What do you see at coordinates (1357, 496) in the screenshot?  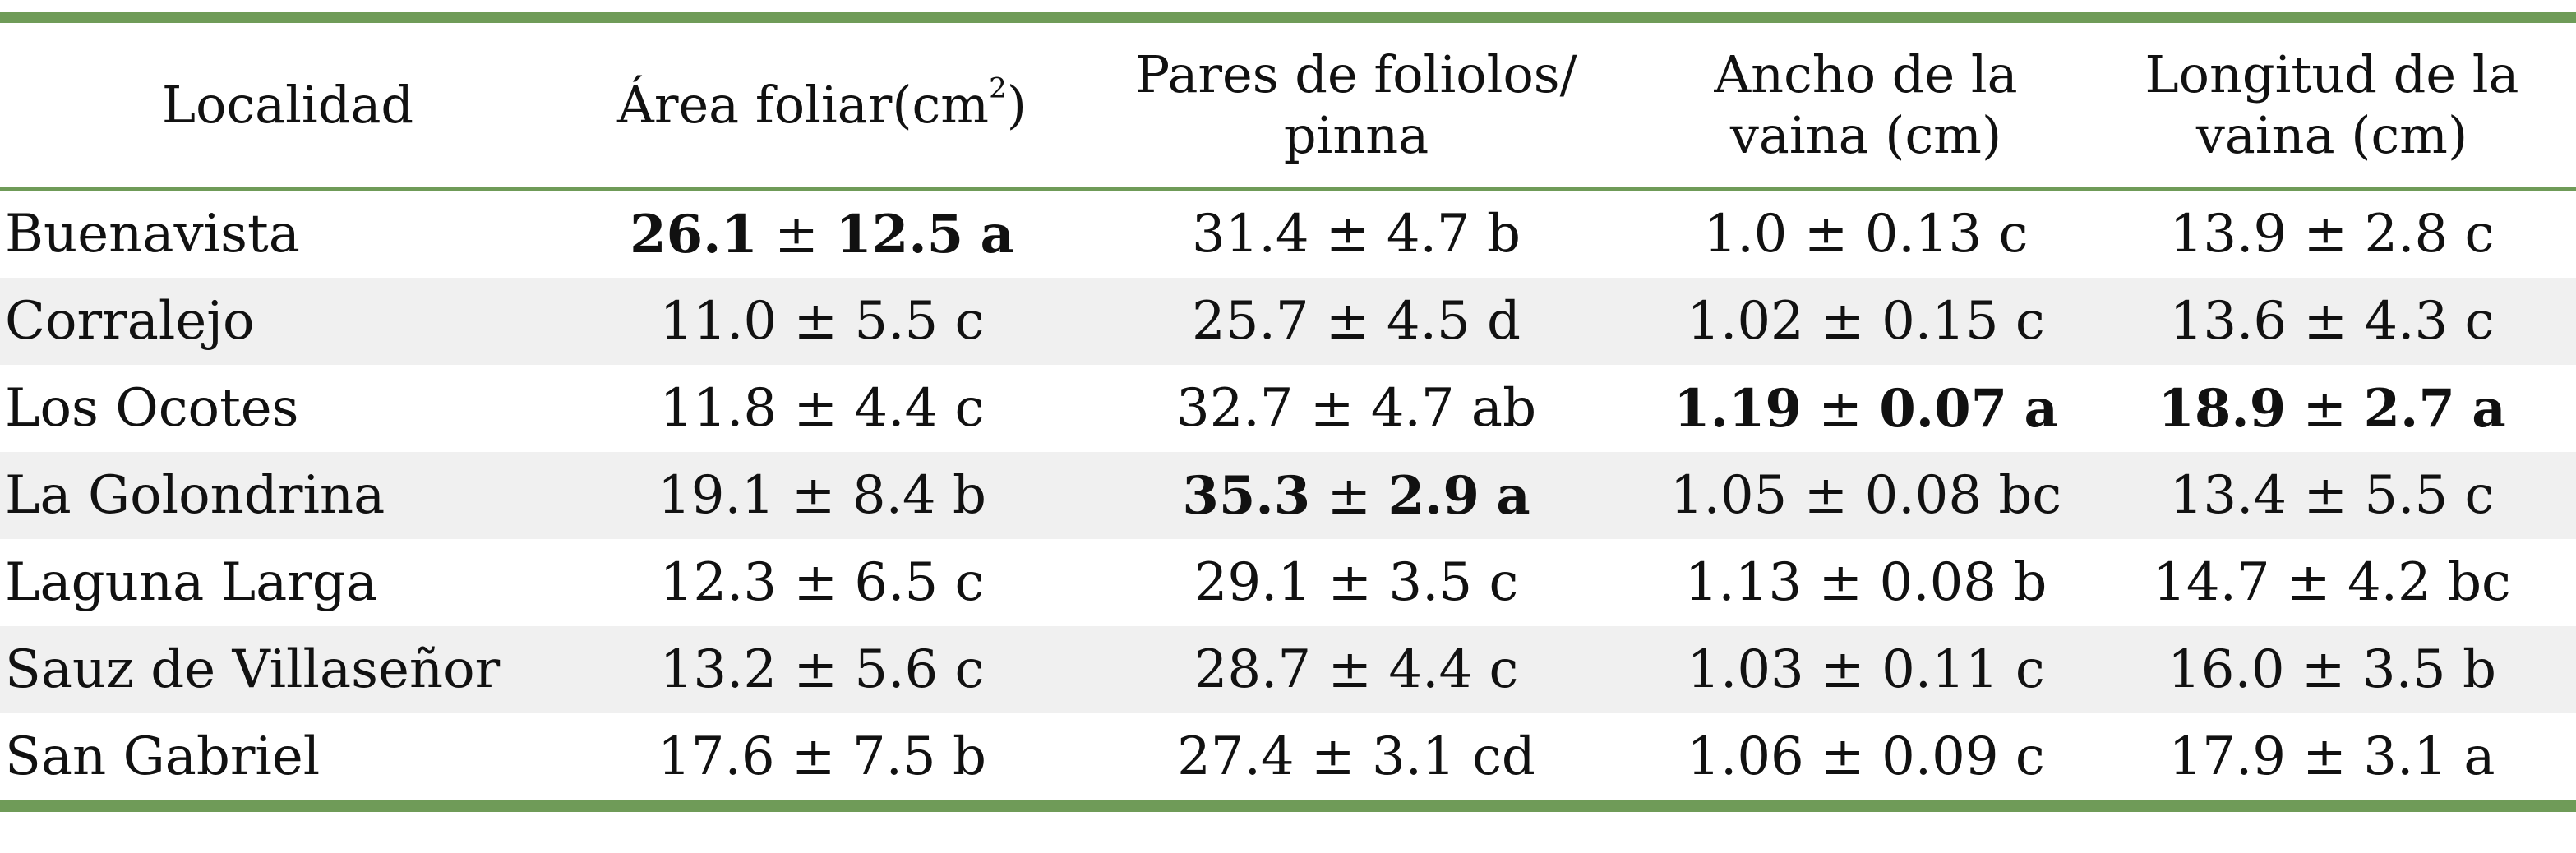 I see `cell-pares-foliolos: 35.3 ± 2.9 a` at bounding box center [1357, 496].